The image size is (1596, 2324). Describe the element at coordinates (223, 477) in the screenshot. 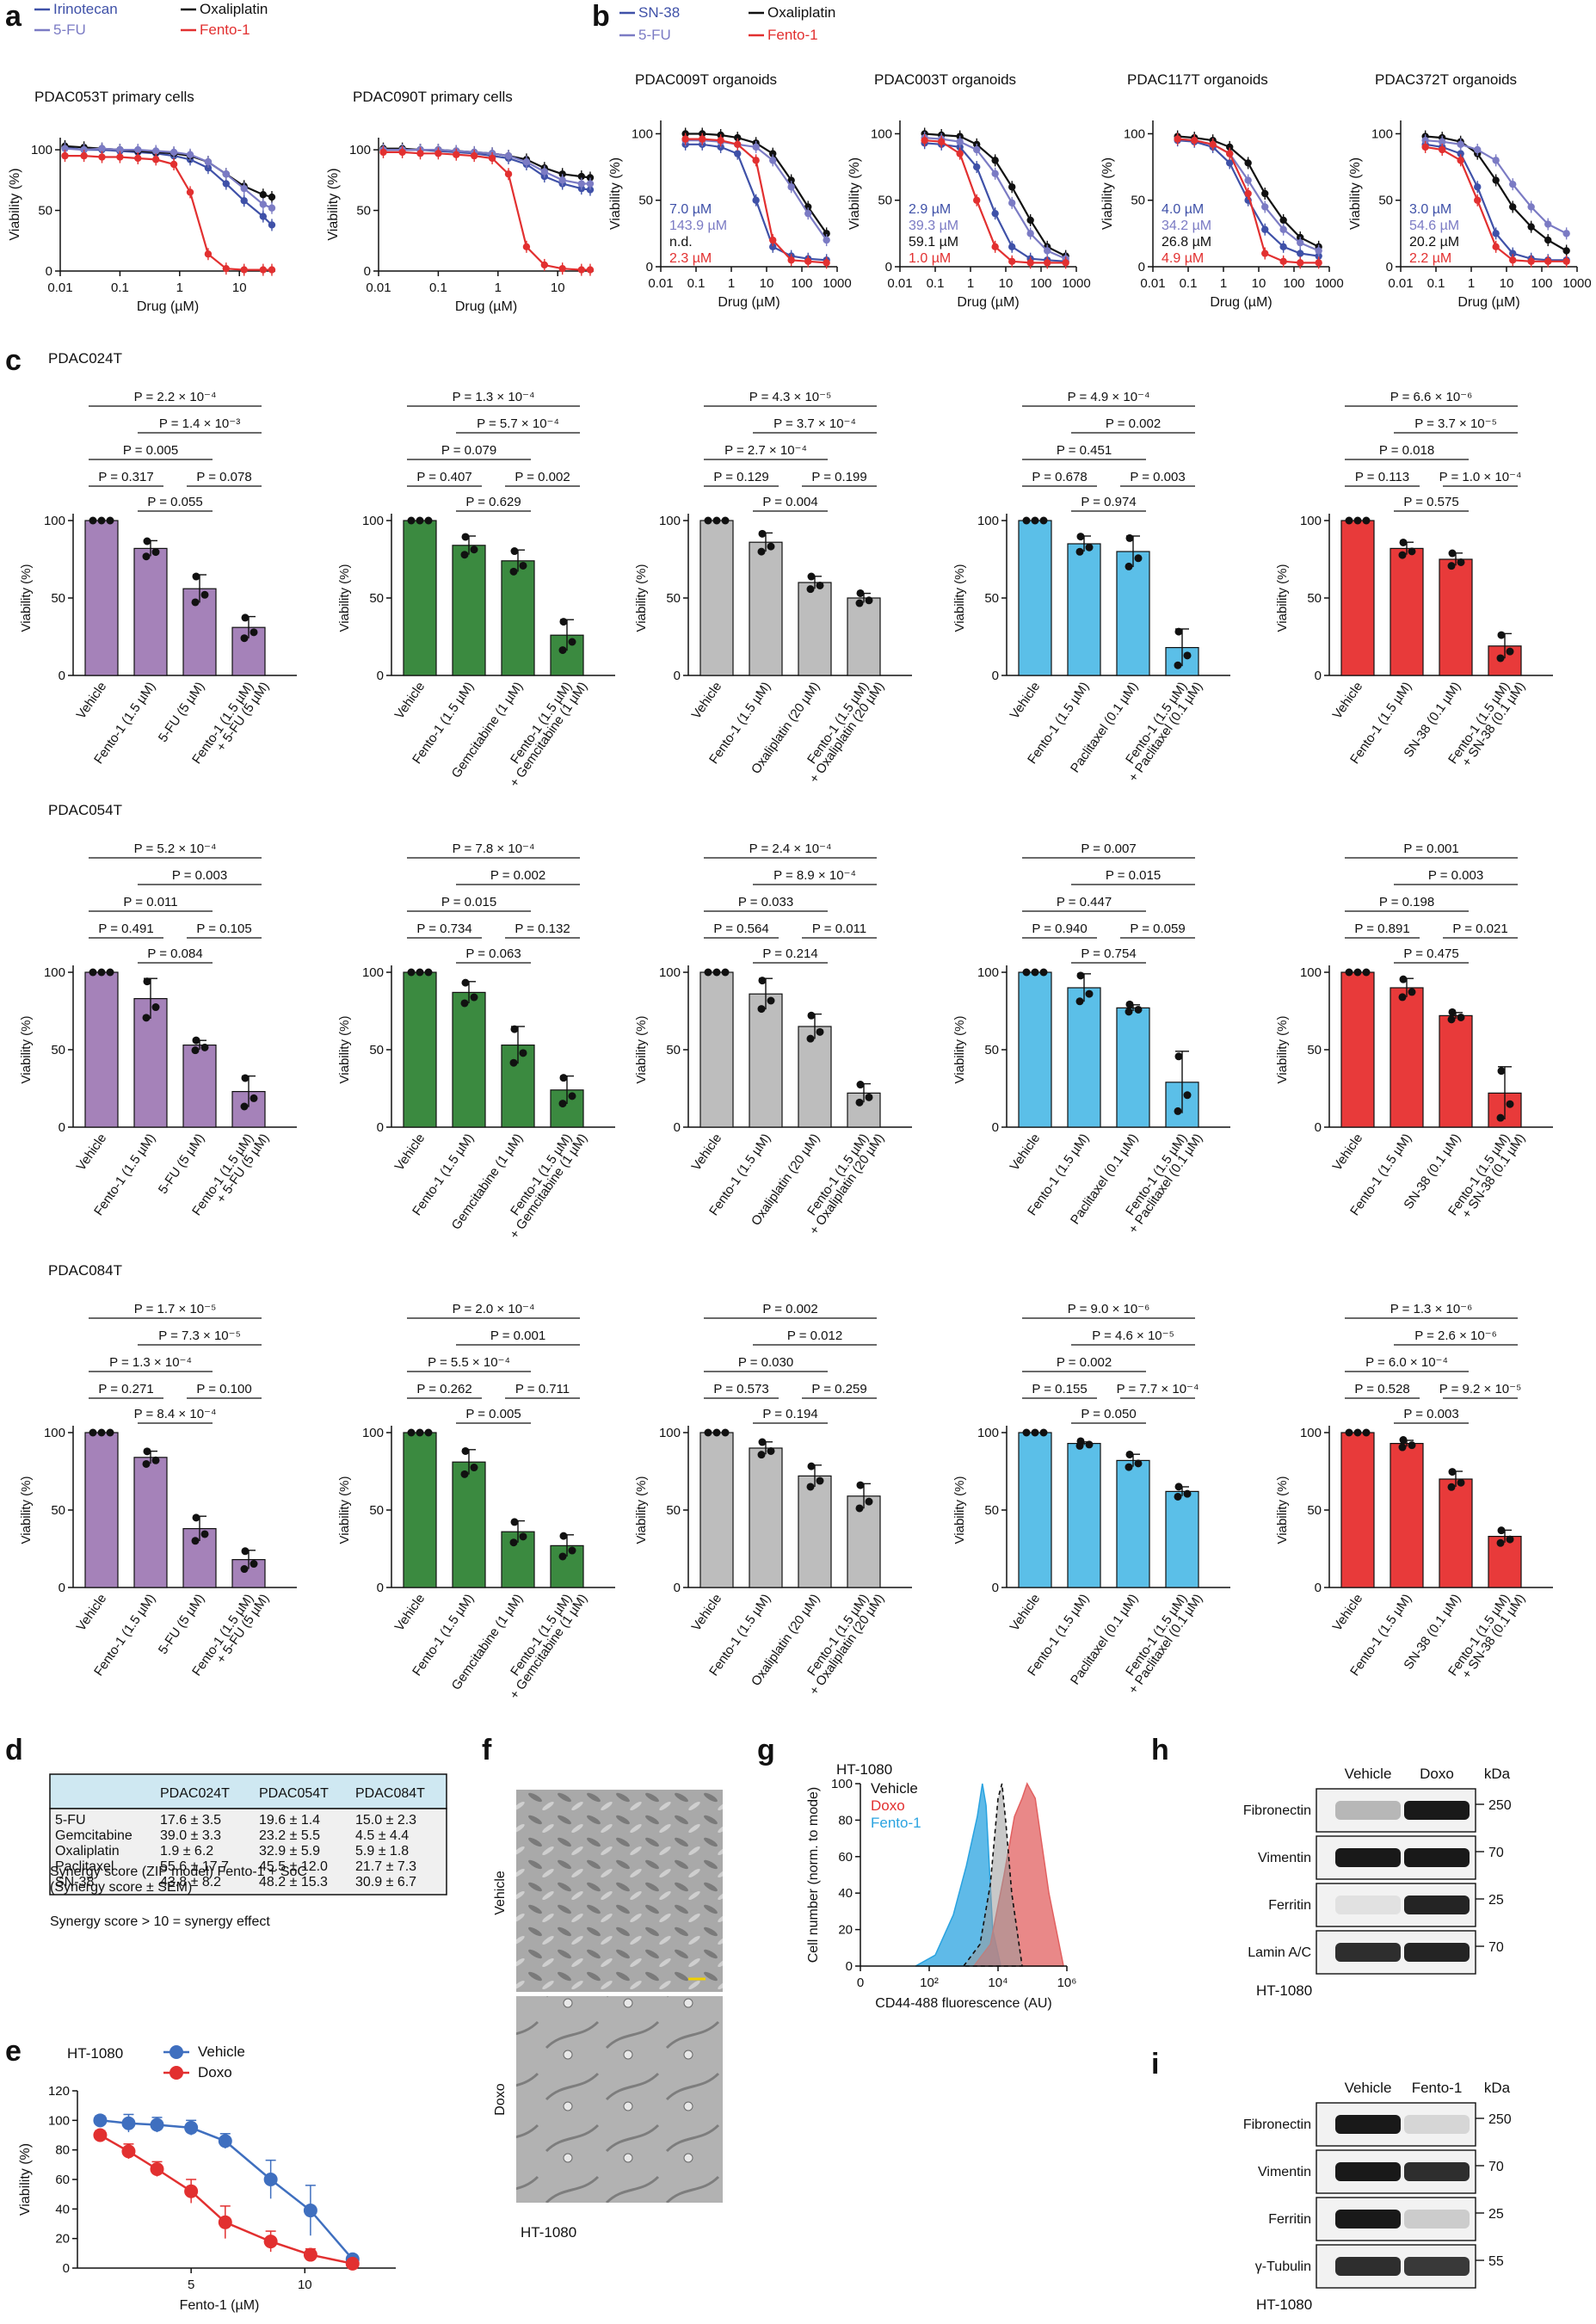

I see `p-value-label: P = 0.078` at that location.